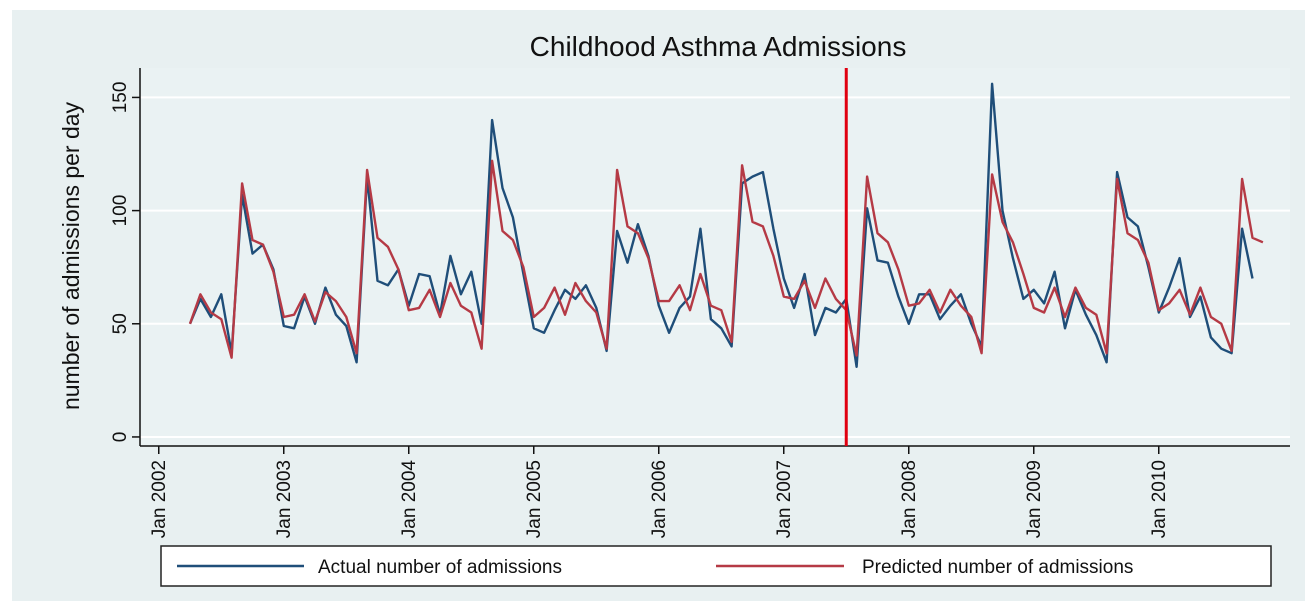  Describe the element at coordinates (409, 499) in the screenshot. I see `x-tick-label: Jan 2004` at that location.